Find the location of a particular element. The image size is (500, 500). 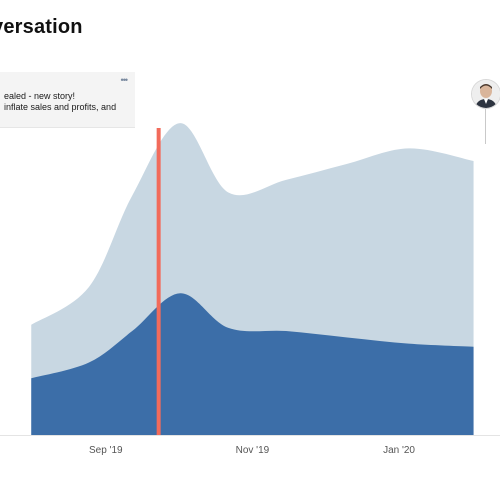

x-tick-label: Sep '19 is located at coordinates (105, 450).